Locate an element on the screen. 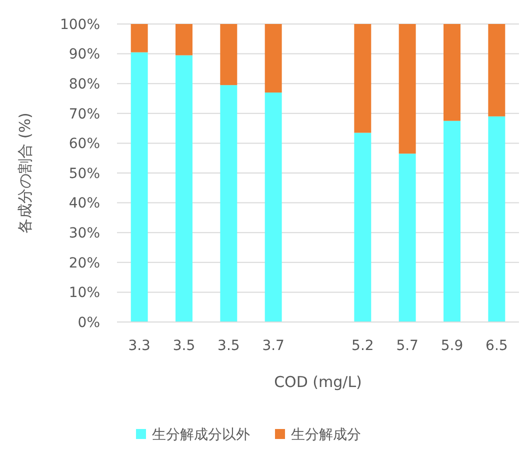  y-axis-title: 各成分の割合 (%) is located at coordinates (25, 173).